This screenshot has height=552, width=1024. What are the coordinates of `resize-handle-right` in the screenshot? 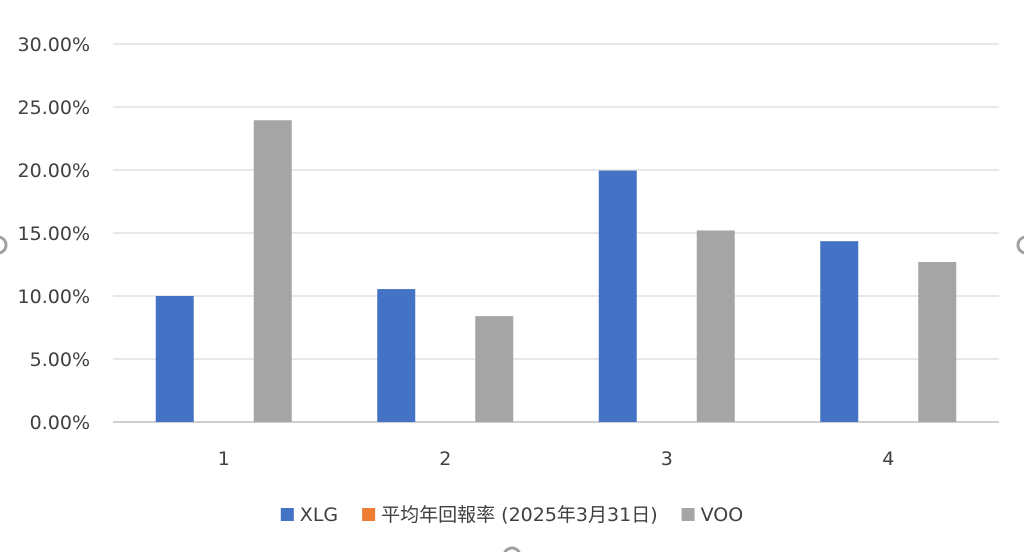 It's located at (1020, 245).